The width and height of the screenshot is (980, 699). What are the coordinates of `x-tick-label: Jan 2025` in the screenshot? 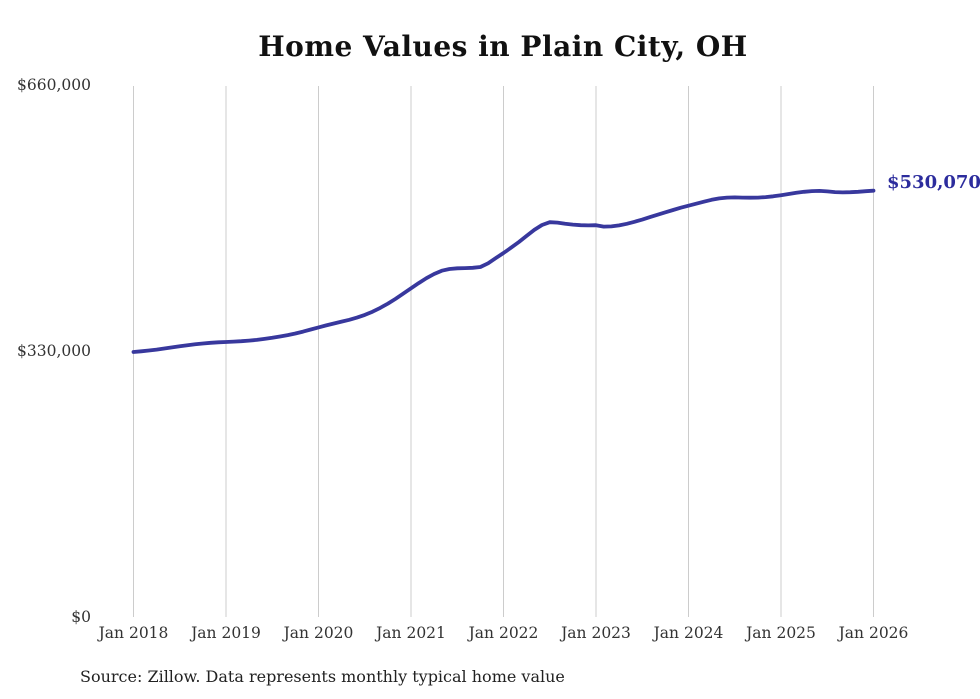 It's located at (781, 633).